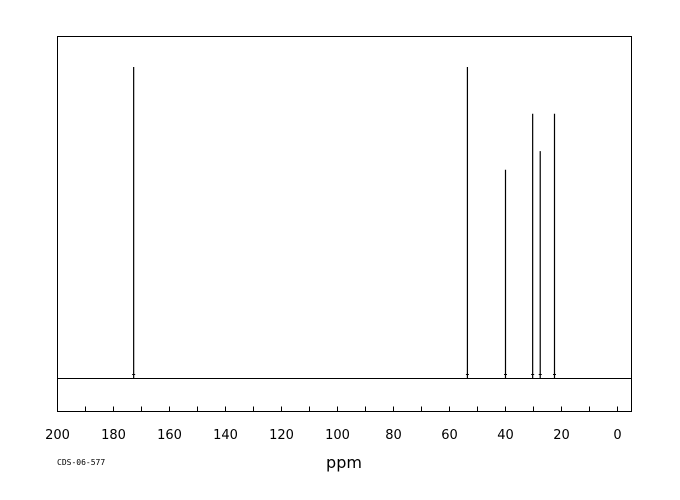 The height and width of the screenshot is (500, 680). What do you see at coordinates (617, 435) in the screenshot?
I see `x-tick-label: 0` at bounding box center [617, 435].